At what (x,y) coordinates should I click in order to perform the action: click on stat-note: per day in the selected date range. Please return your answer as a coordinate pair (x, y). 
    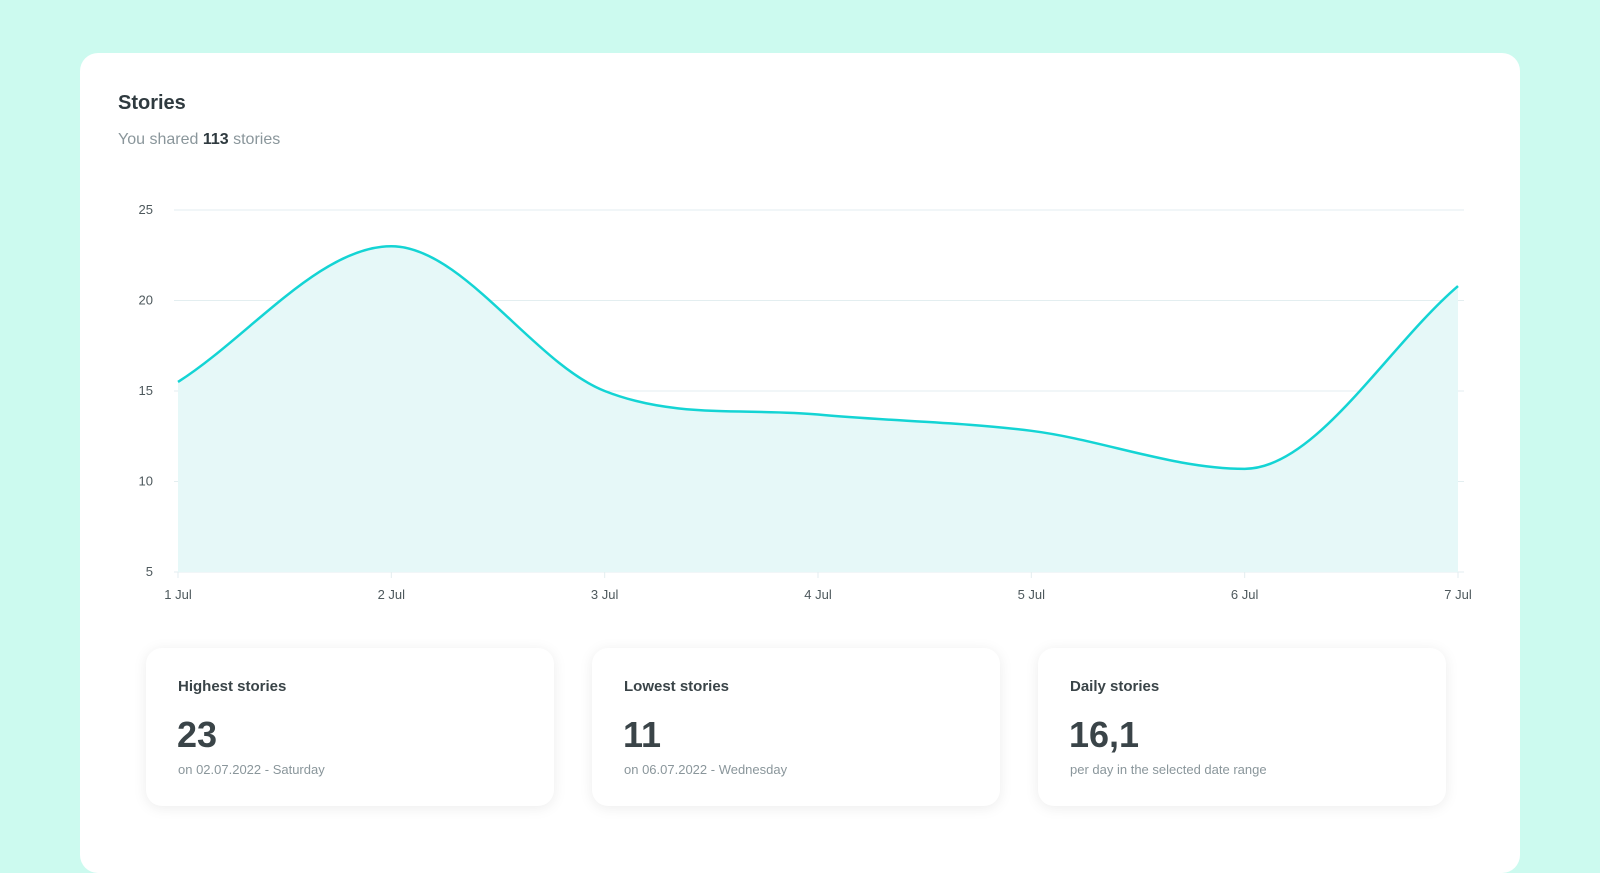
    Looking at the image, I should click on (1168, 769).